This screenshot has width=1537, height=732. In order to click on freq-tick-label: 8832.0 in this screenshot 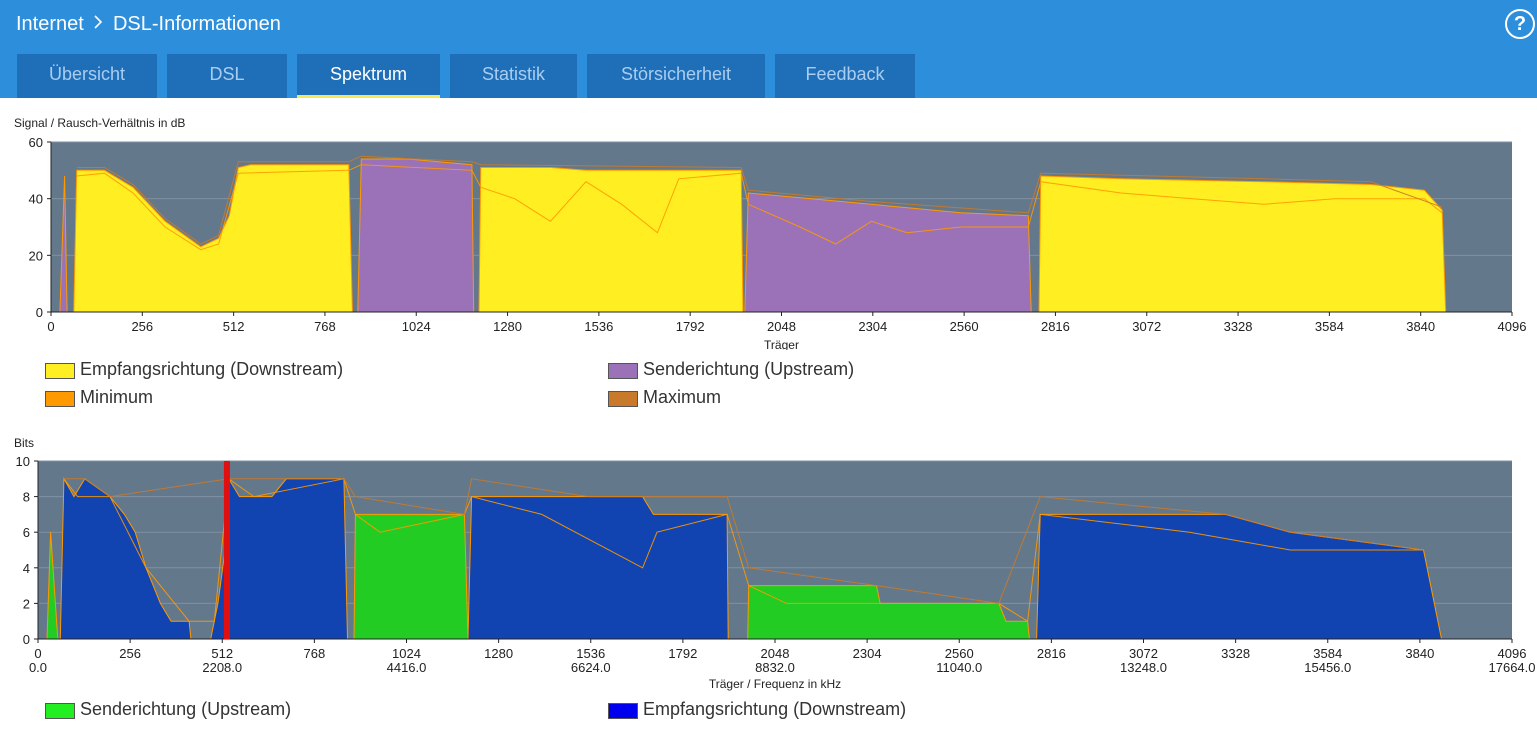, I will do `click(775, 667)`.